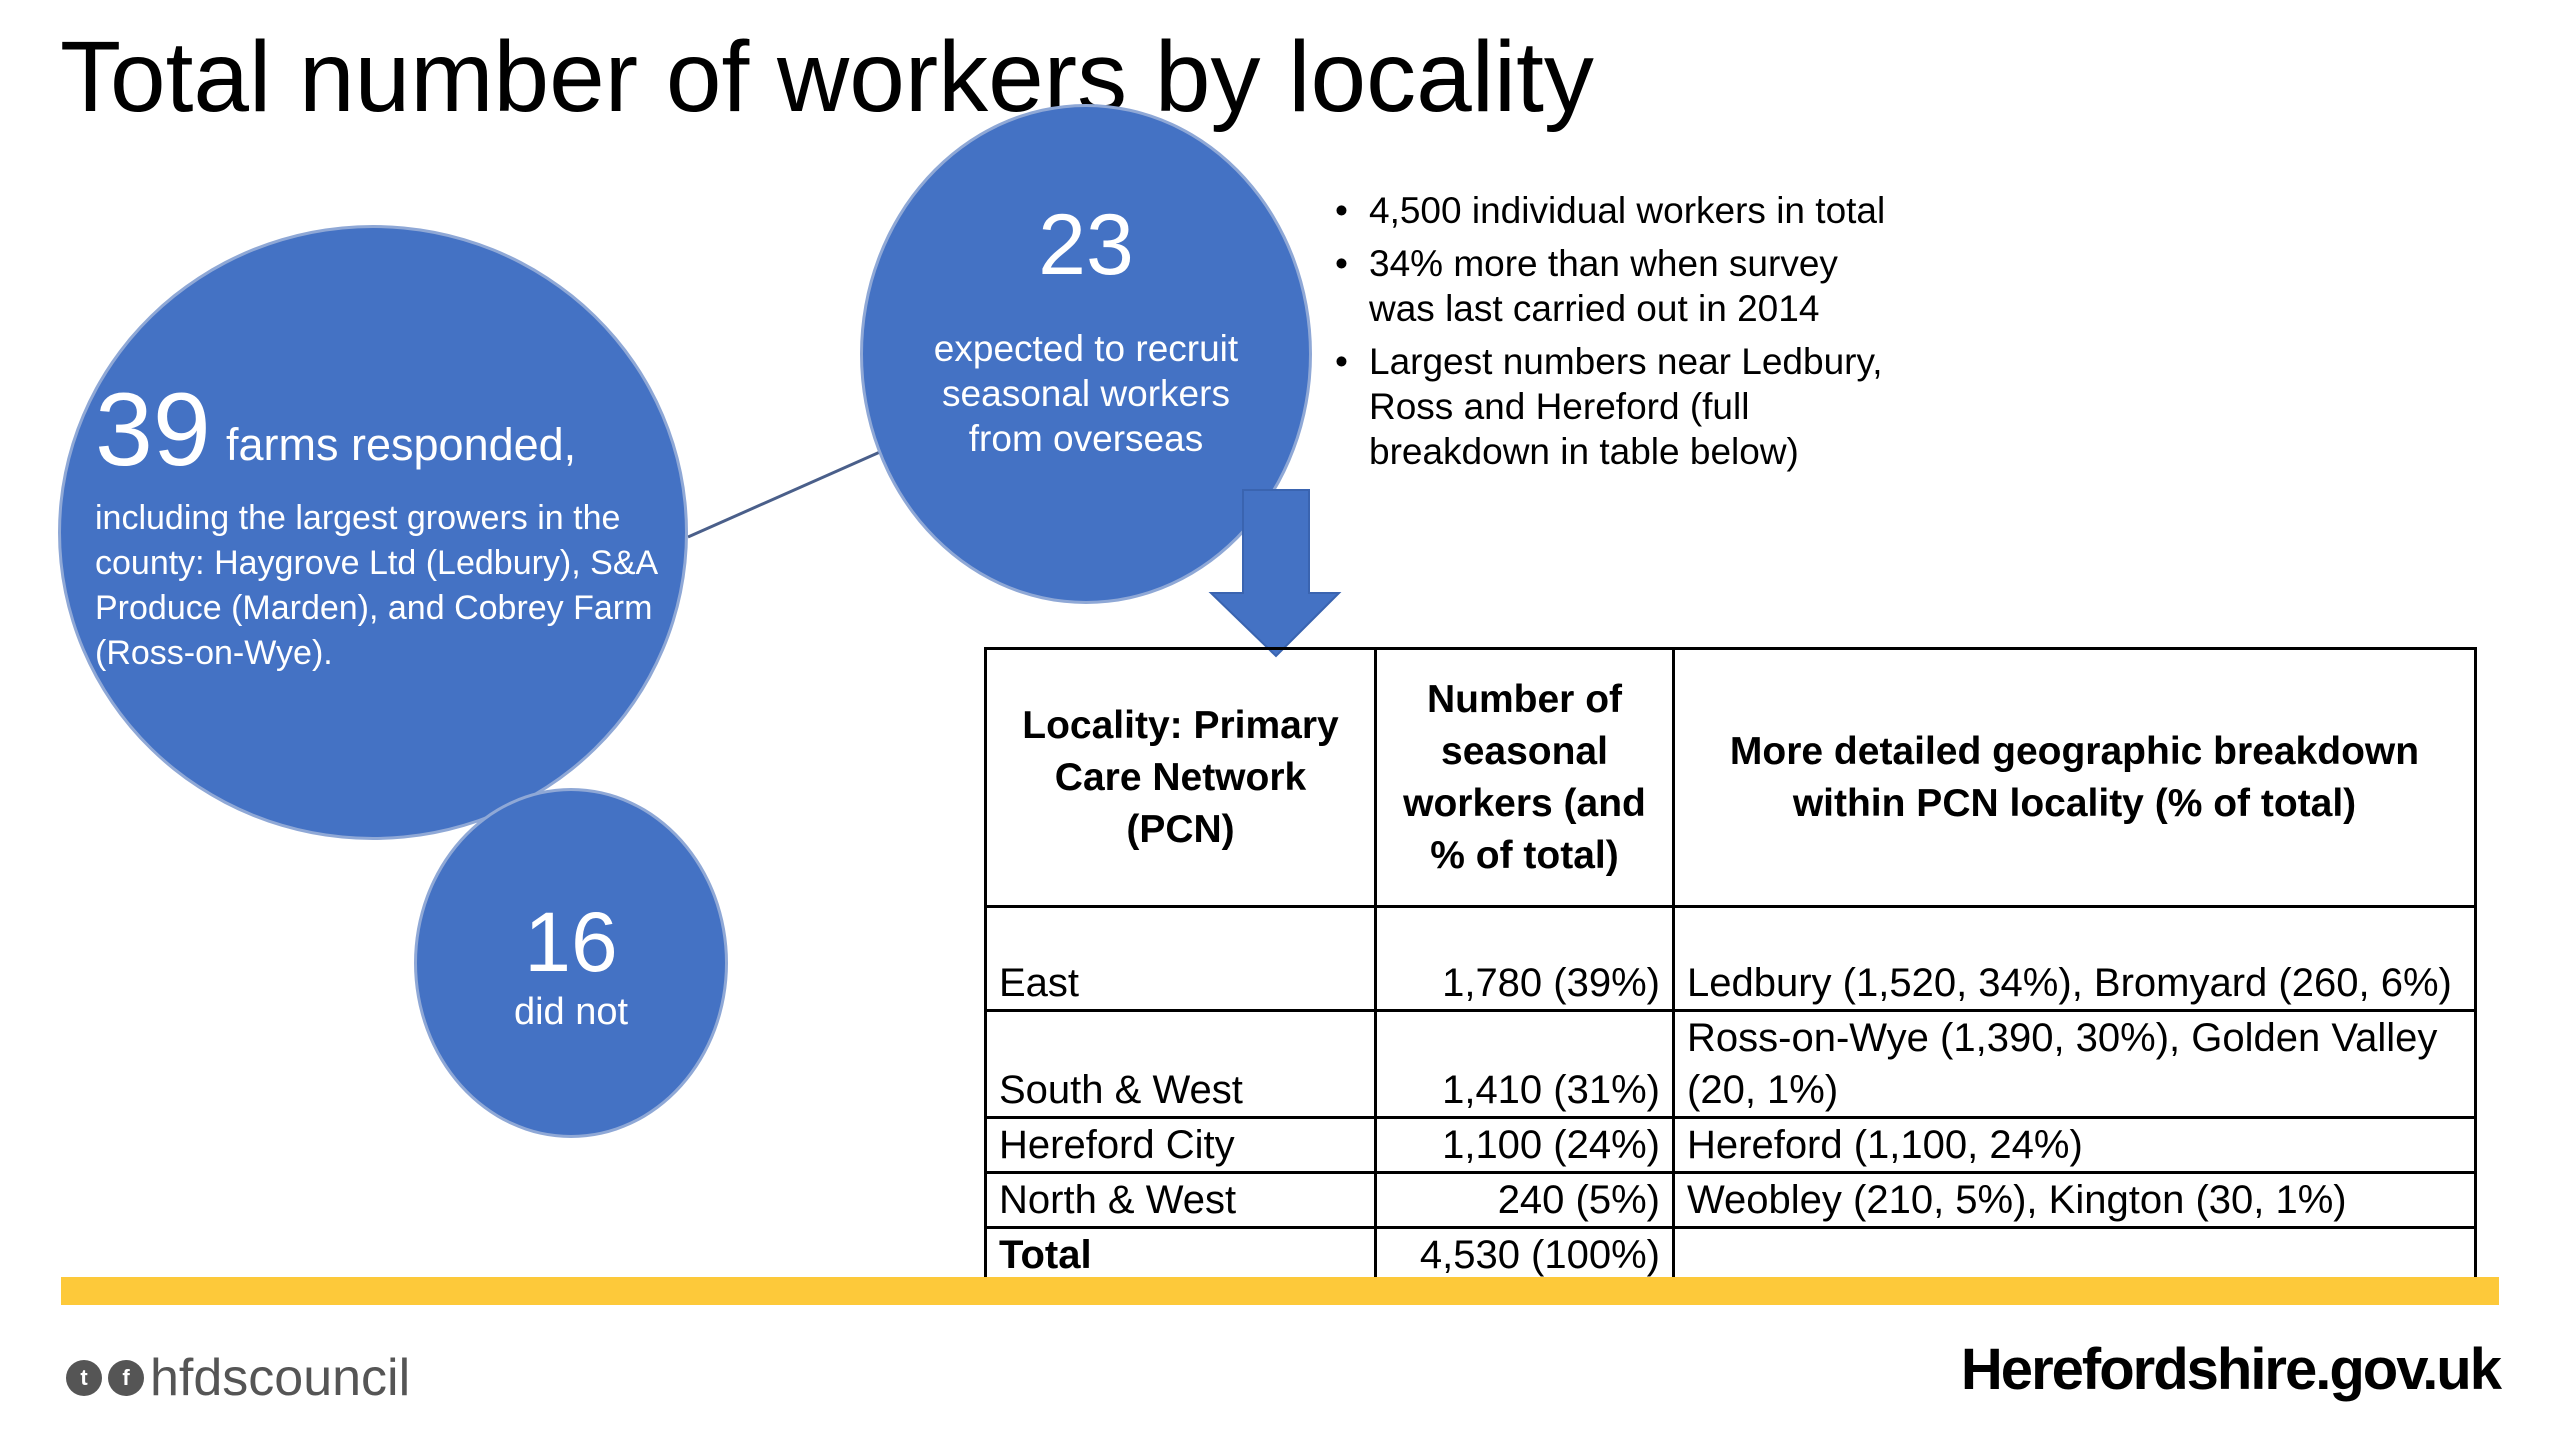 The width and height of the screenshot is (2560, 1440). Describe the element at coordinates (1180, 1255) in the screenshot. I see `cell-locality: Total` at that location.